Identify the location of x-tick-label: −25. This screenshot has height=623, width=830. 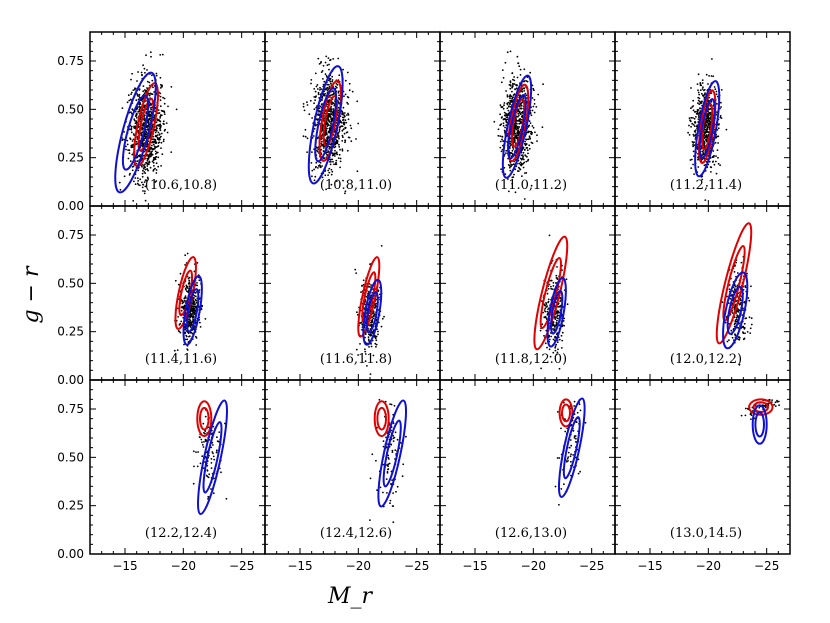
(241, 566).